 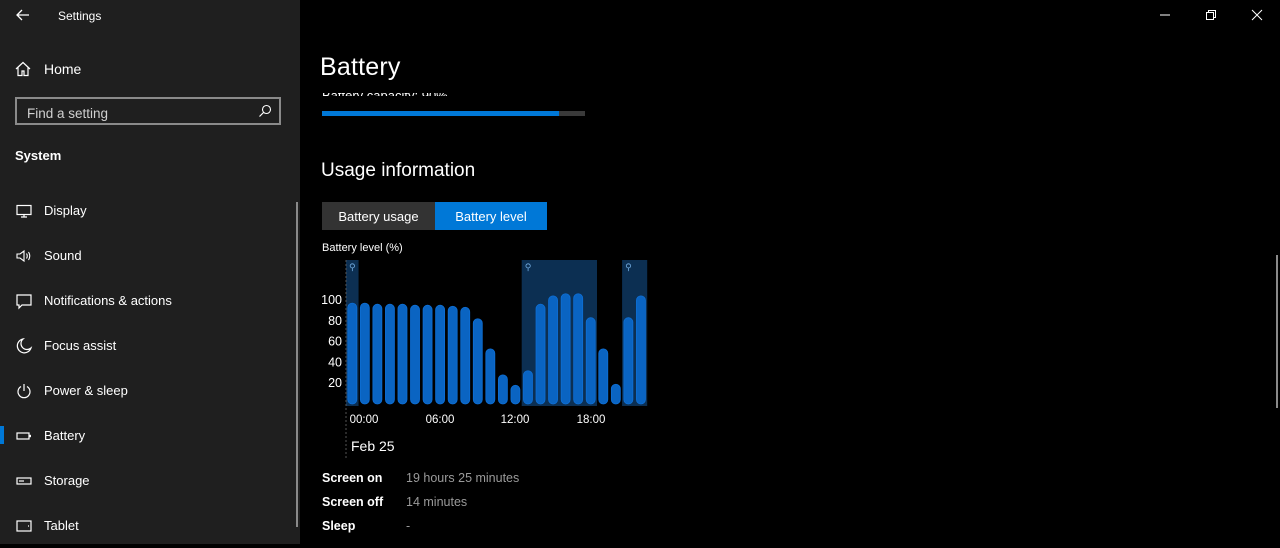 What do you see at coordinates (1277, 331) in the screenshot?
I see `main-scrollbar` at bounding box center [1277, 331].